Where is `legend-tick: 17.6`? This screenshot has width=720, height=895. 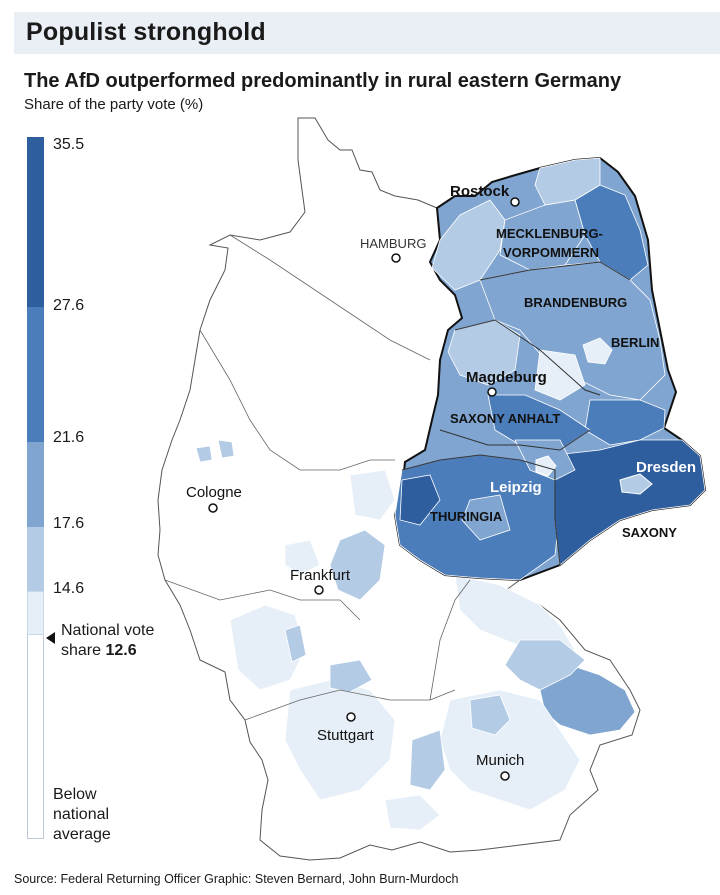
legend-tick: 17.6 is located at coordinates (69, 523).